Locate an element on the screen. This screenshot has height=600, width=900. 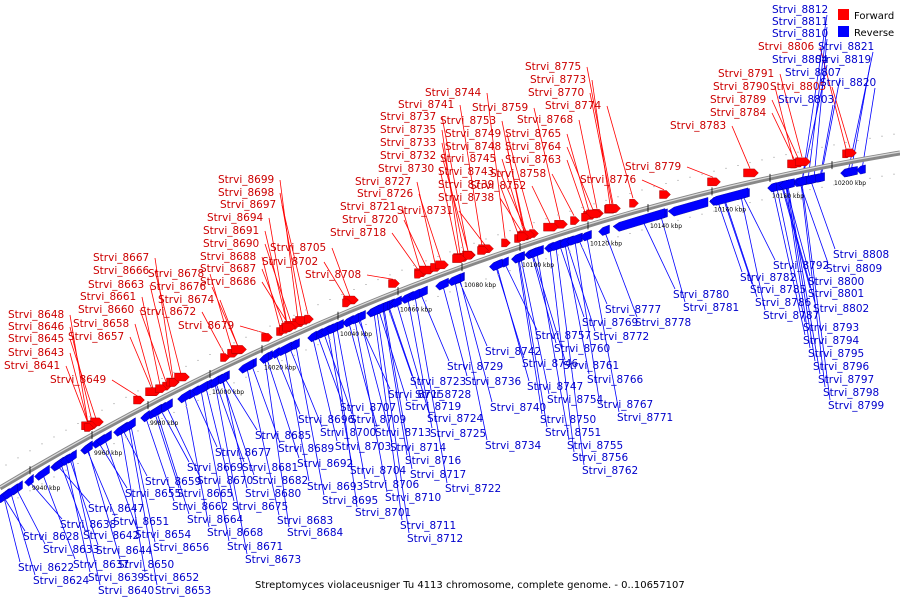
gene-label-forward: Strvi_8738 is located at coordinates (466, 198).